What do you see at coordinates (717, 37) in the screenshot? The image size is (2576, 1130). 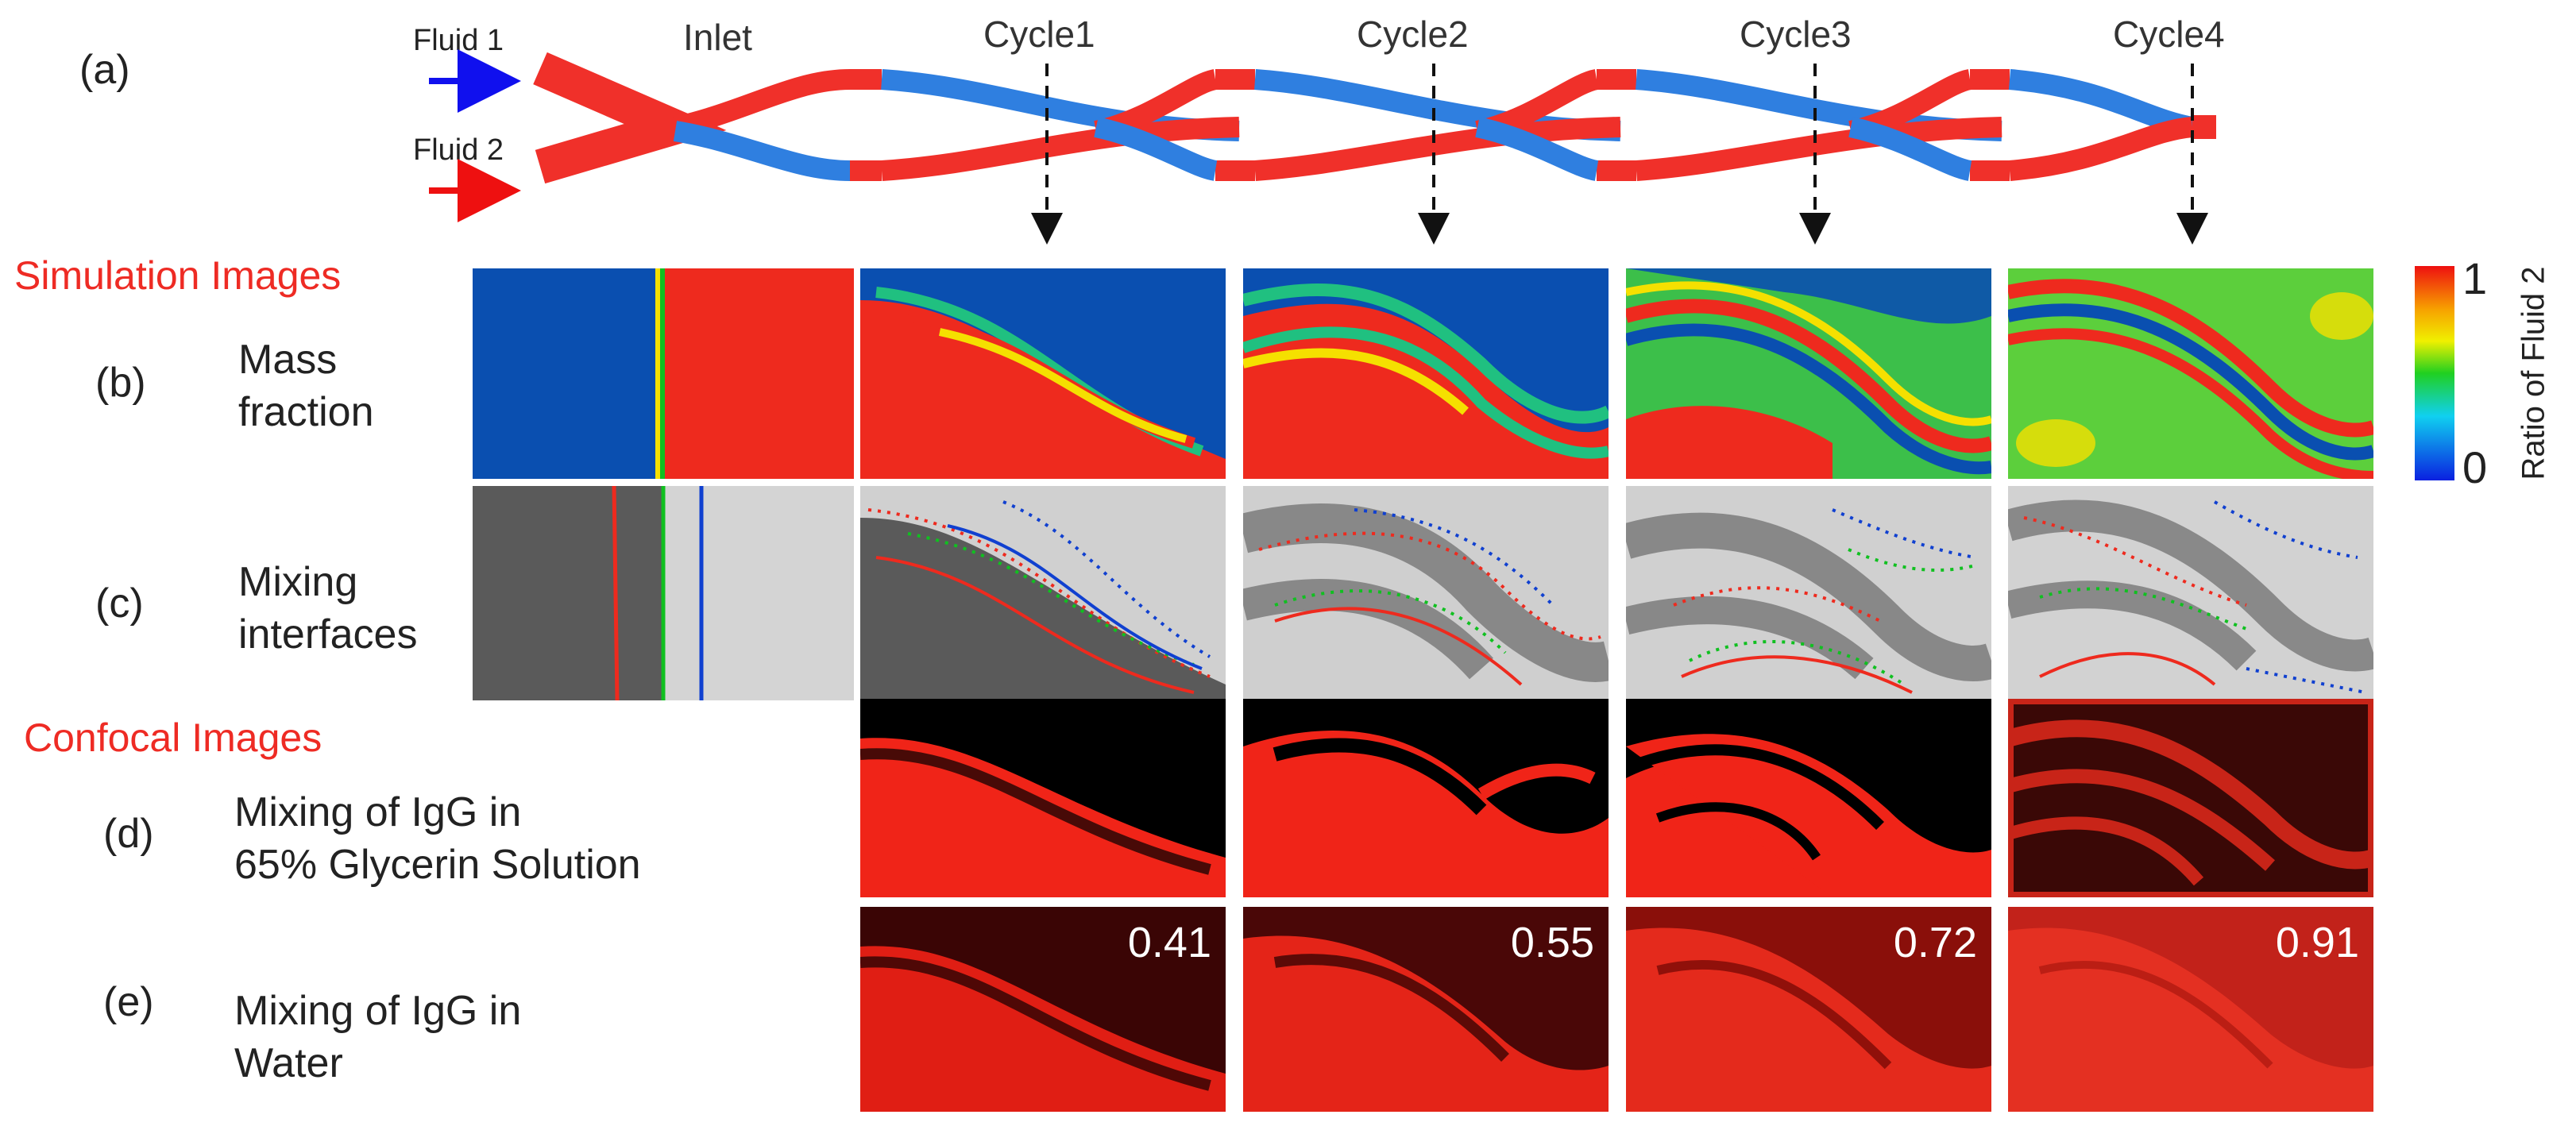 I see `inlet-label: Inlet` at bounding box center [717, 37].